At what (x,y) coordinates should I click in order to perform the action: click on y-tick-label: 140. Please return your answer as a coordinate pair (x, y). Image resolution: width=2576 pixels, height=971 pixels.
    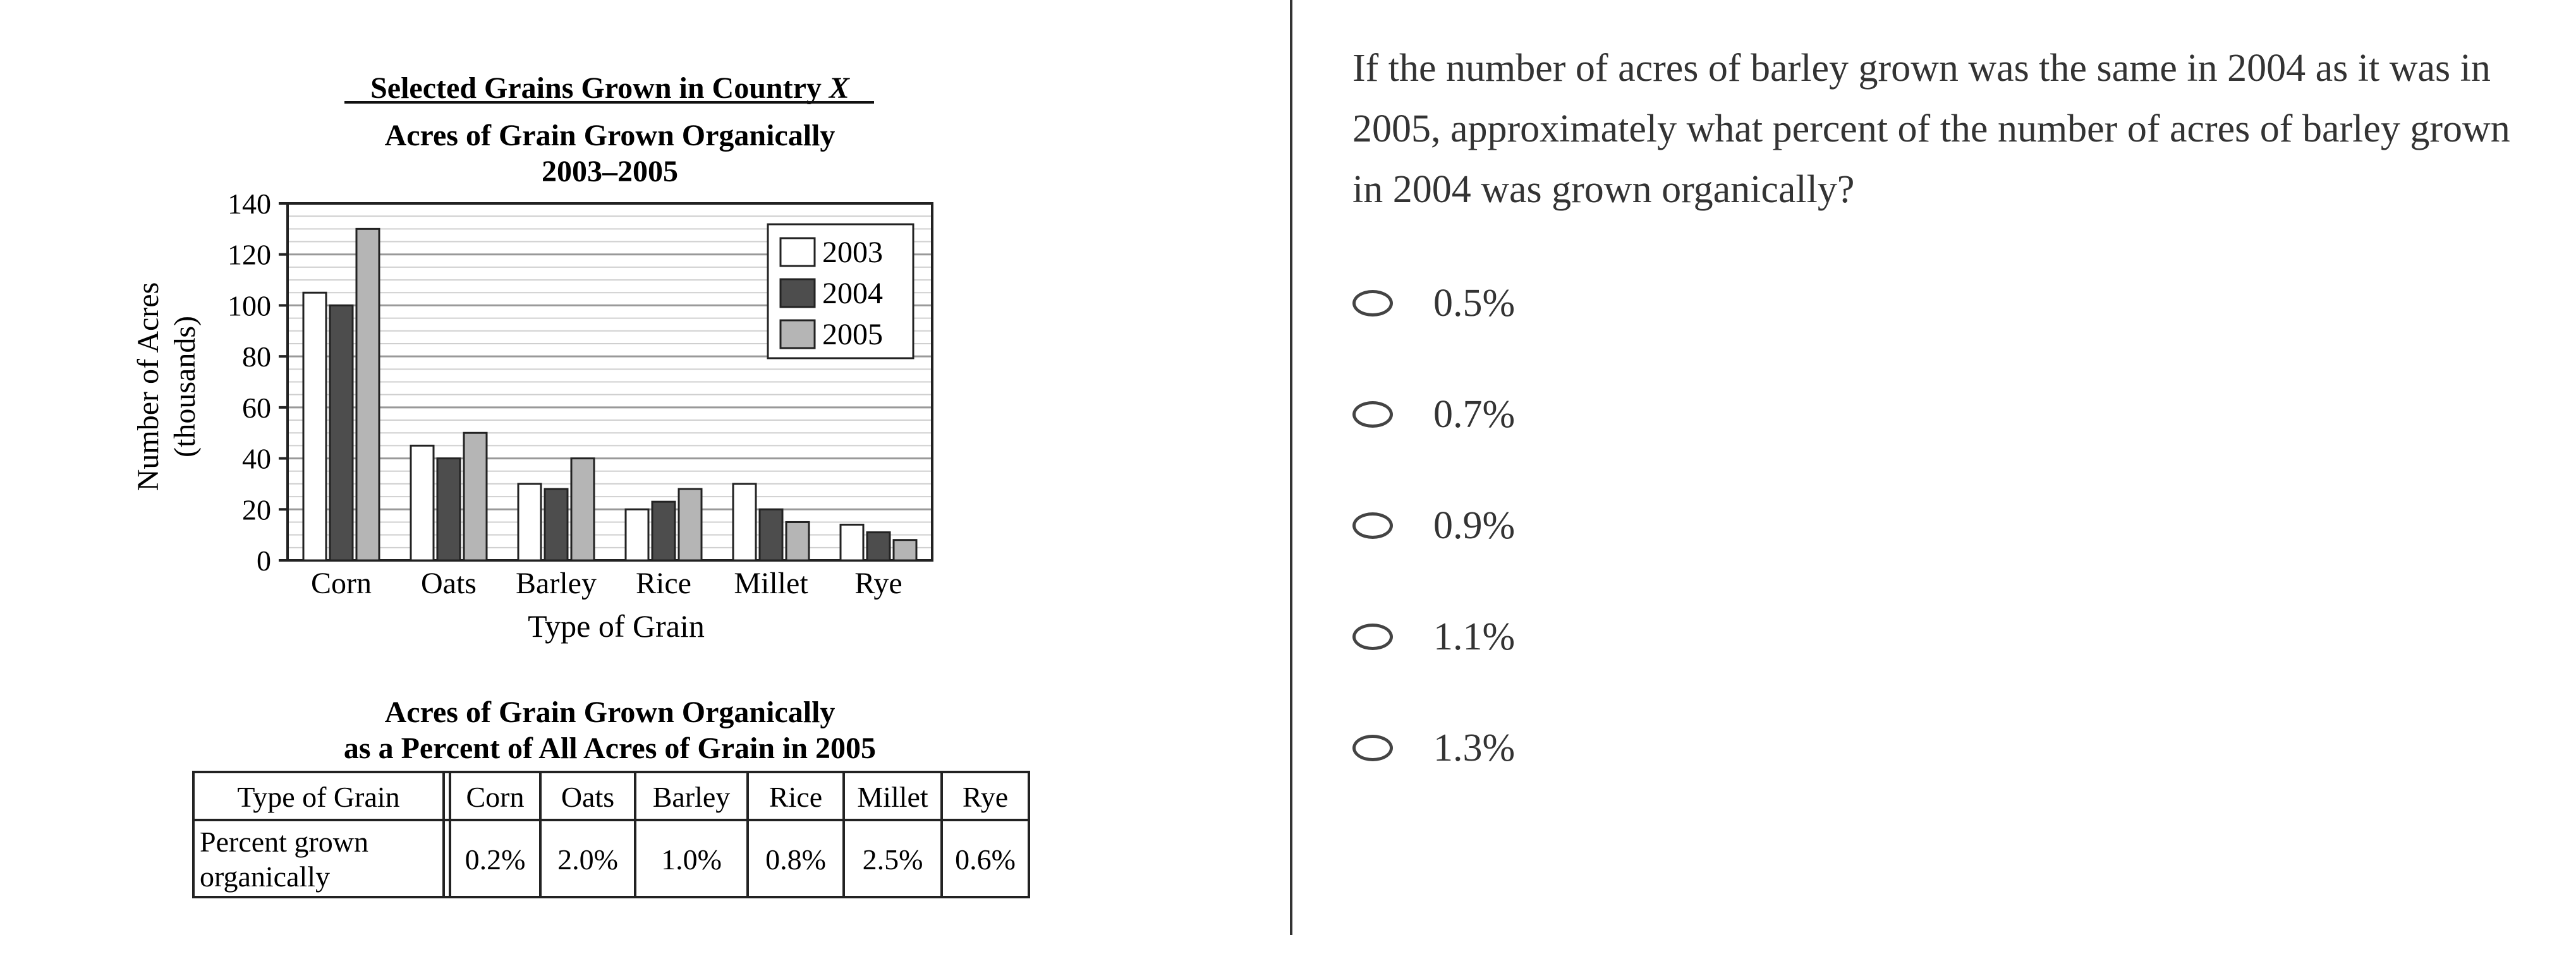
    Looking at the image, I should click on (249, 204).